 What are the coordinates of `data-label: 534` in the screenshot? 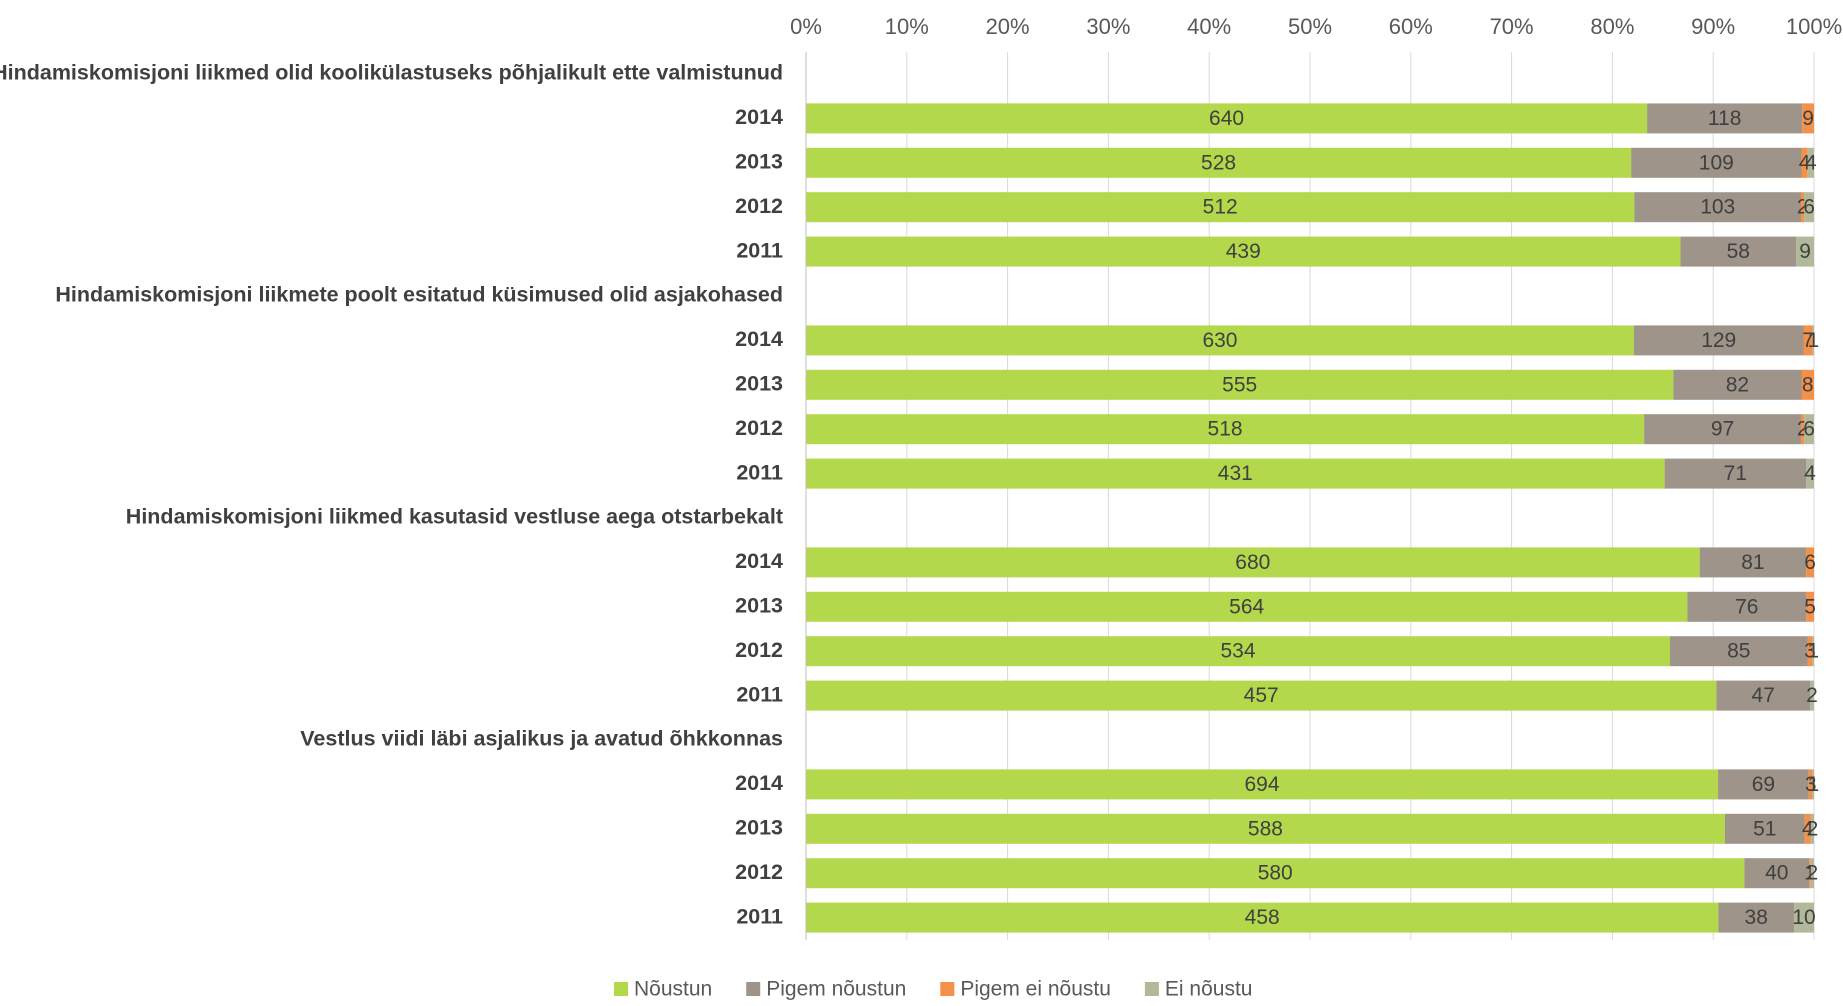 It's located at (1237, 651).